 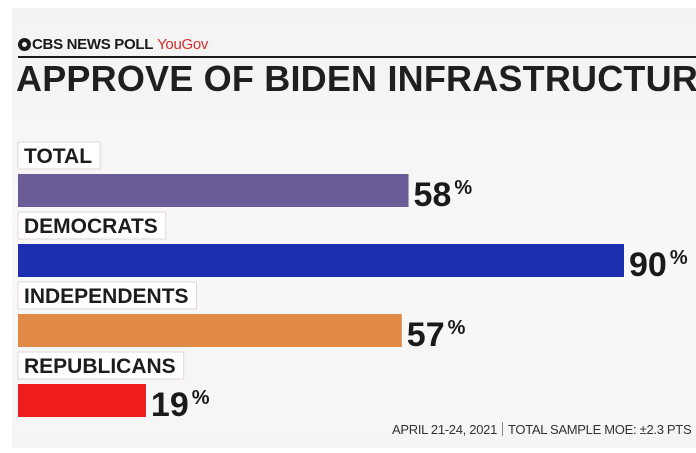 I want to click on bar-democrats, so click(x=321, y=260).